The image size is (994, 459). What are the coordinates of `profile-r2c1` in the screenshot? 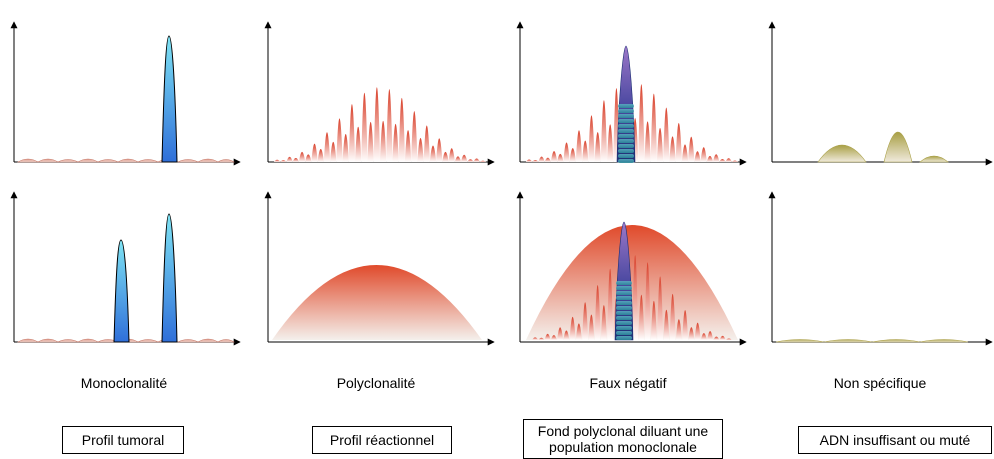 It's located at (126, 278).